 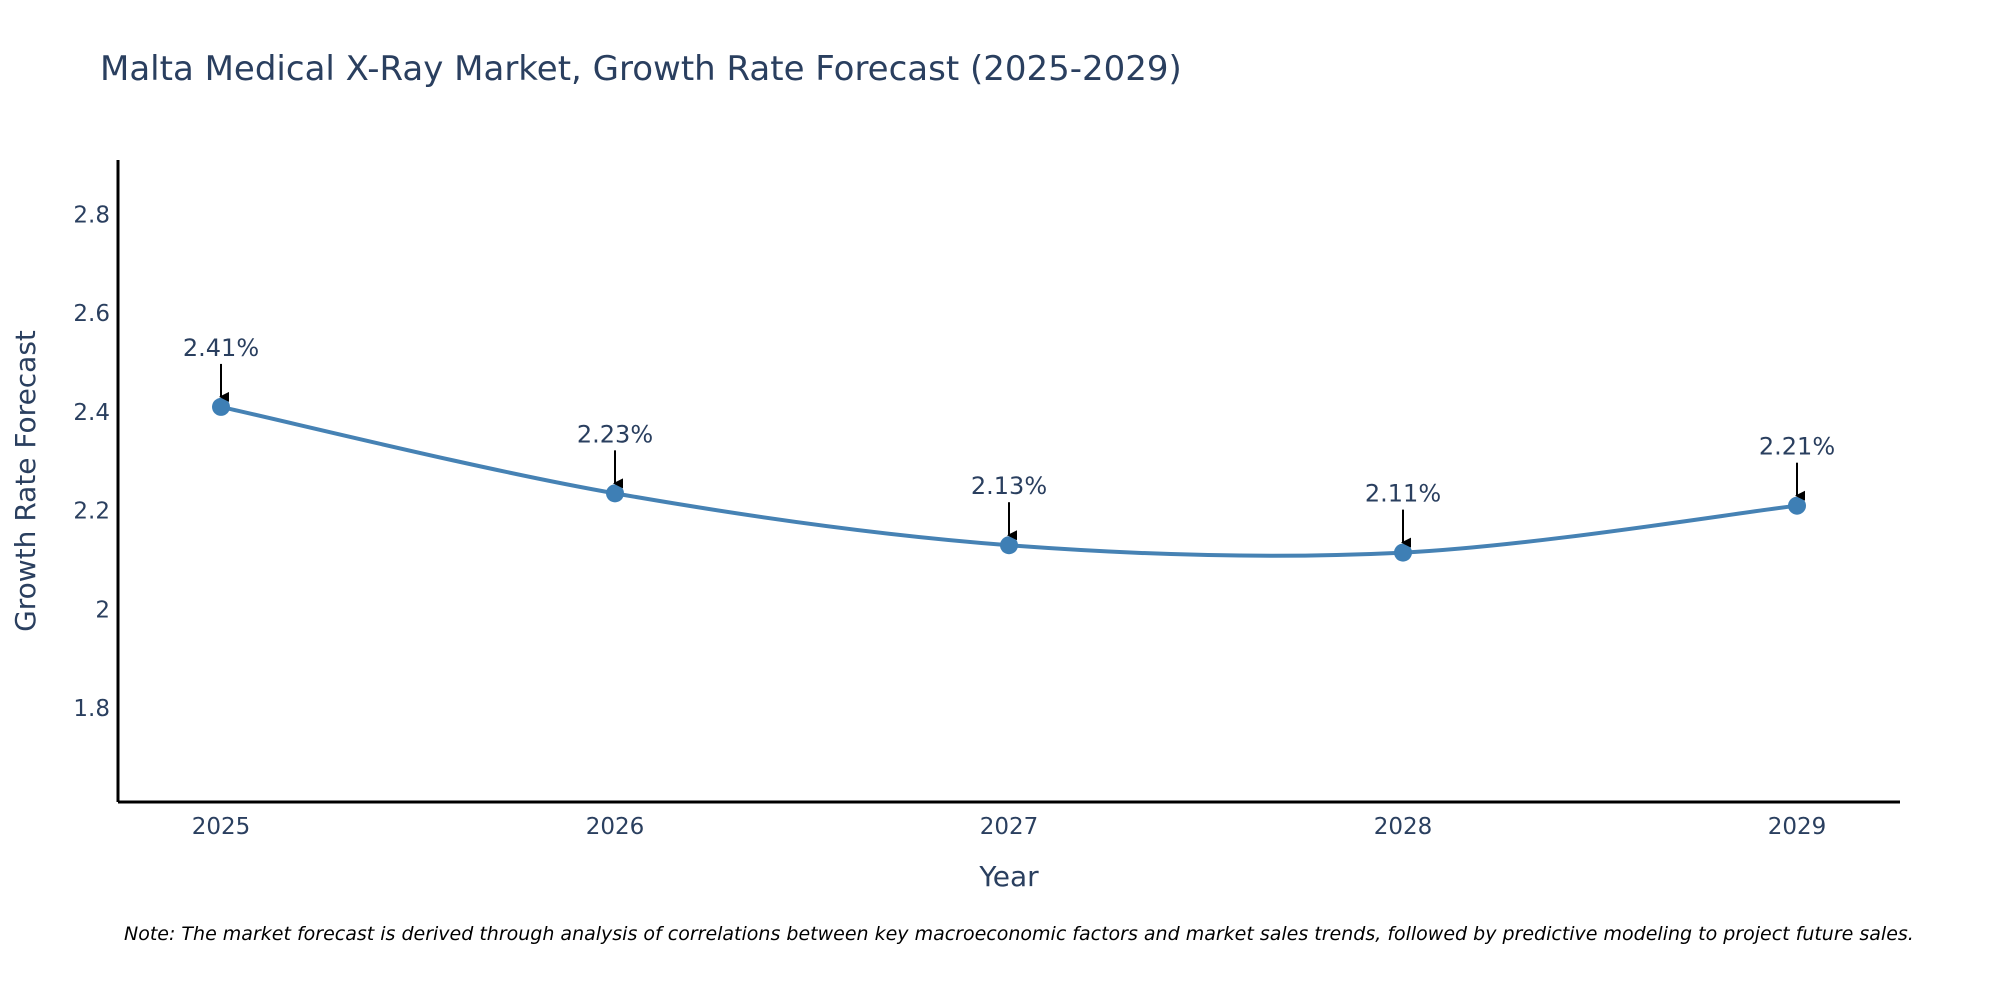 I want to click on data-points, so click(x=1009, y=479).